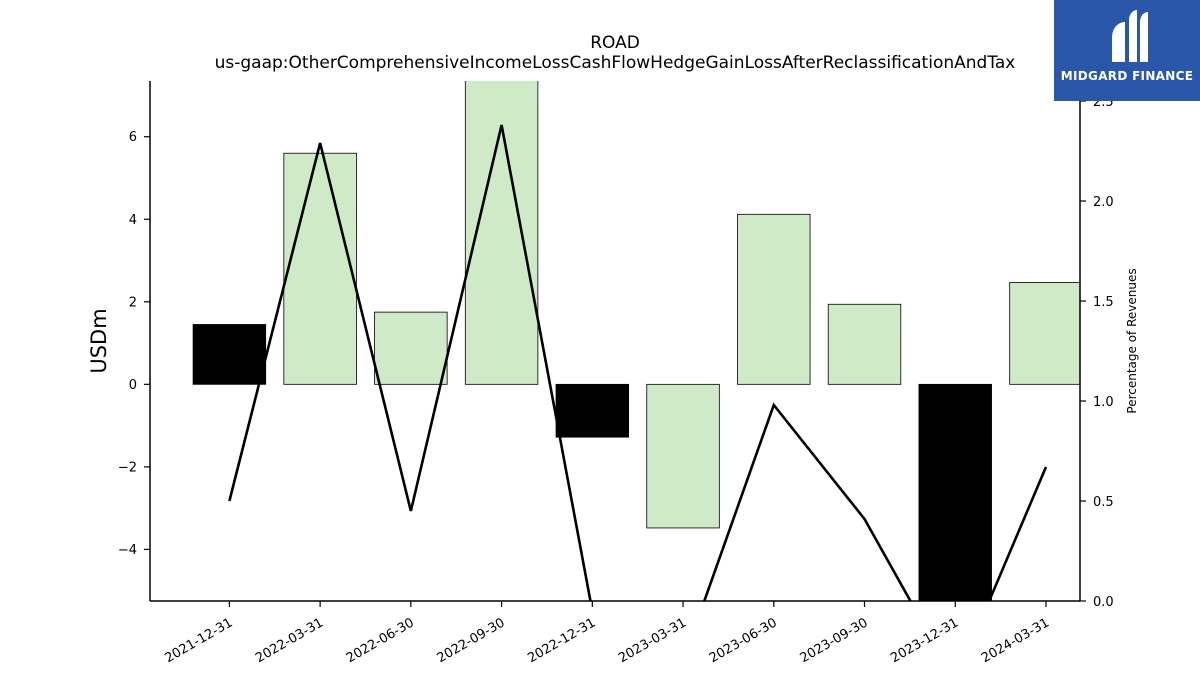 Image resolution: width=1200 pixels, height=675 pixels. What do you see at coordinates (289, 640) in the screenshot?
I see `x-tick-label: 2022-03-31` at bounding box center [289, 640].